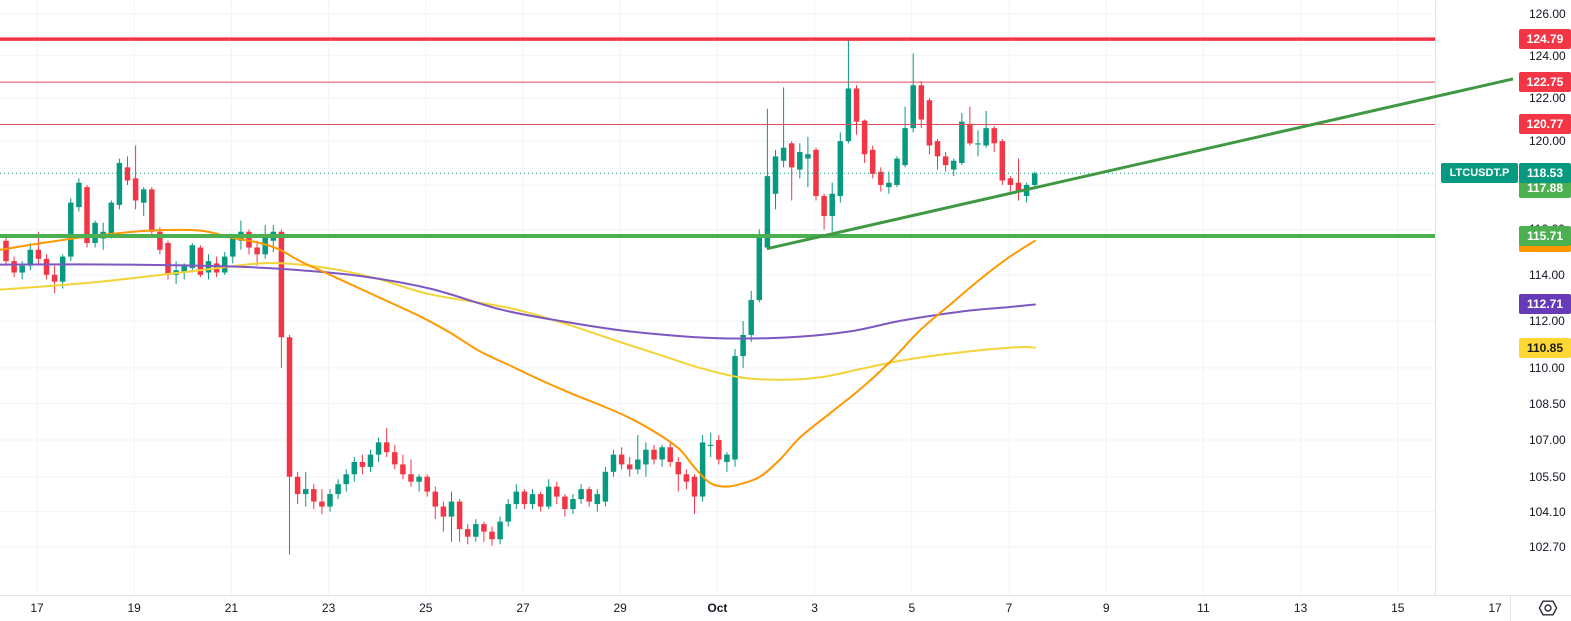 This screenshot has height=621, width=1571. Describe the element at coordinates (1547, 320) in the screenshot. I see `price-tick-112.00: 112.00` at that location.